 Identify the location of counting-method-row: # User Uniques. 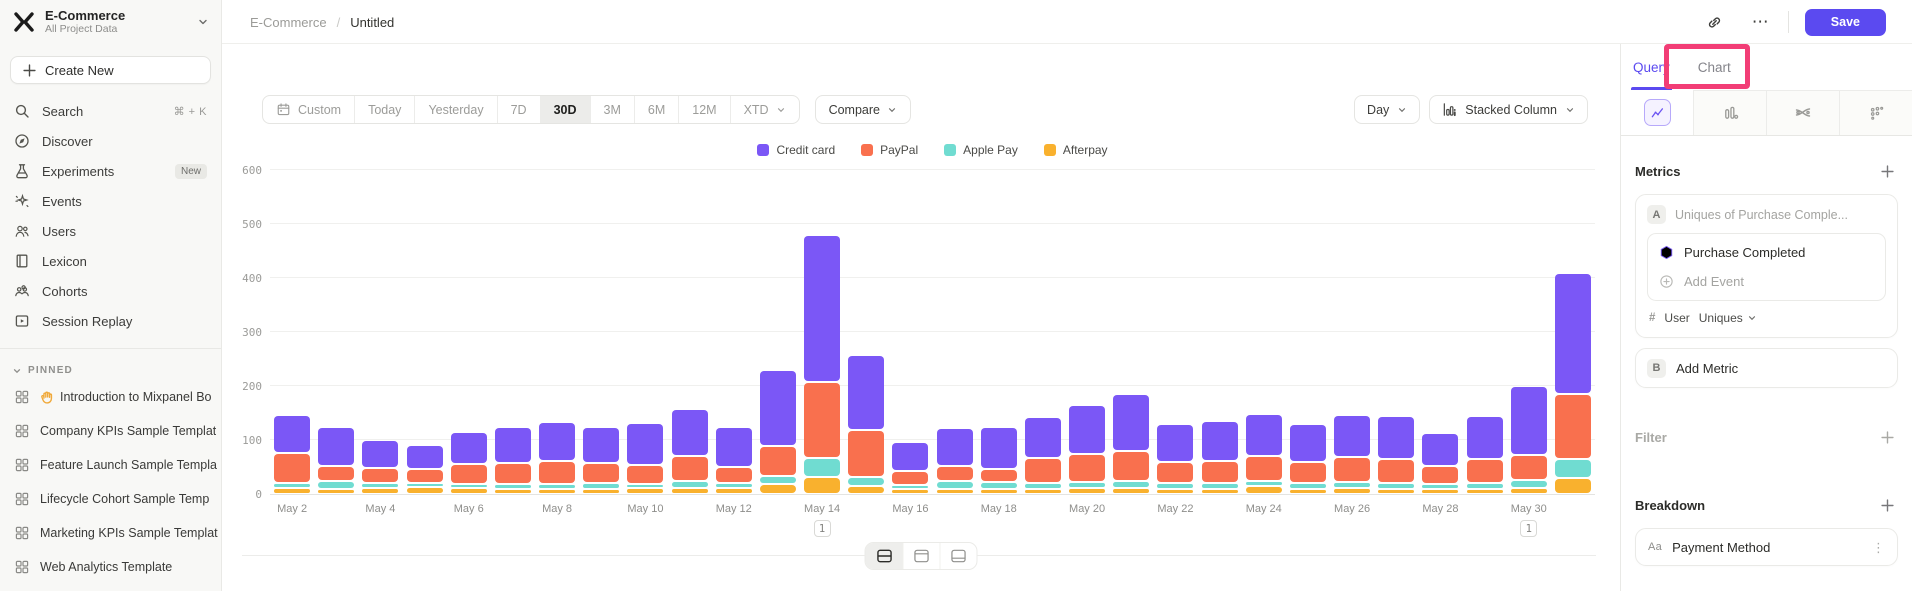
(1766, 319).